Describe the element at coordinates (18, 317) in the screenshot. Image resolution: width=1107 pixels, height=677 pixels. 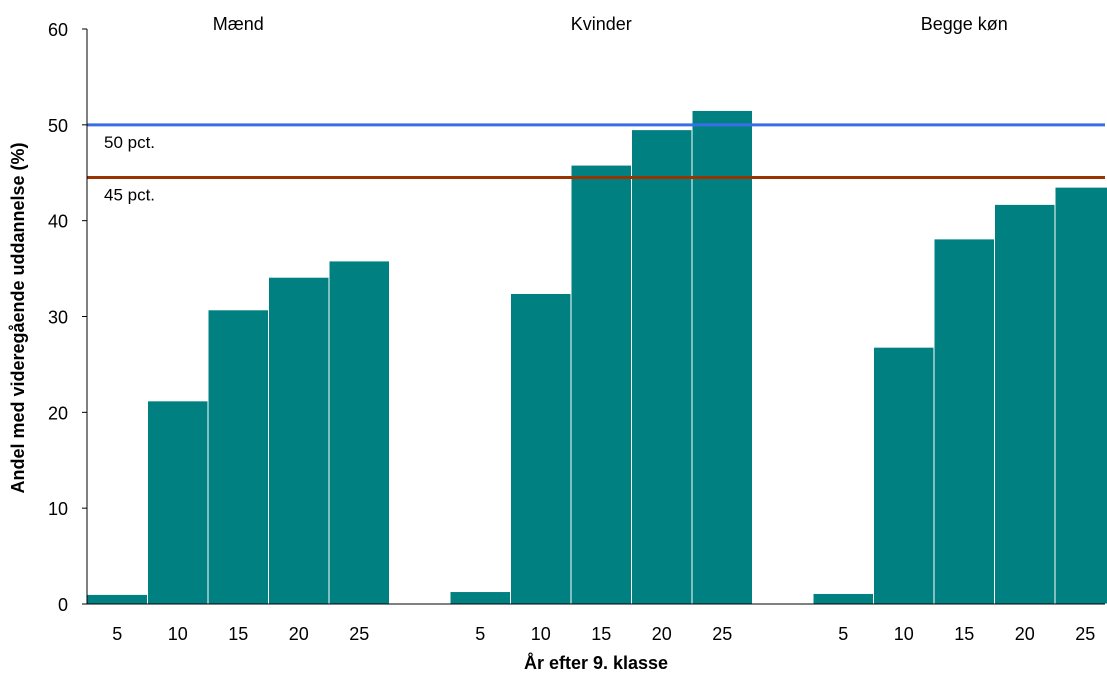
I see `y-axis-title: Andel med videregående uddannelse (%)` at that location.